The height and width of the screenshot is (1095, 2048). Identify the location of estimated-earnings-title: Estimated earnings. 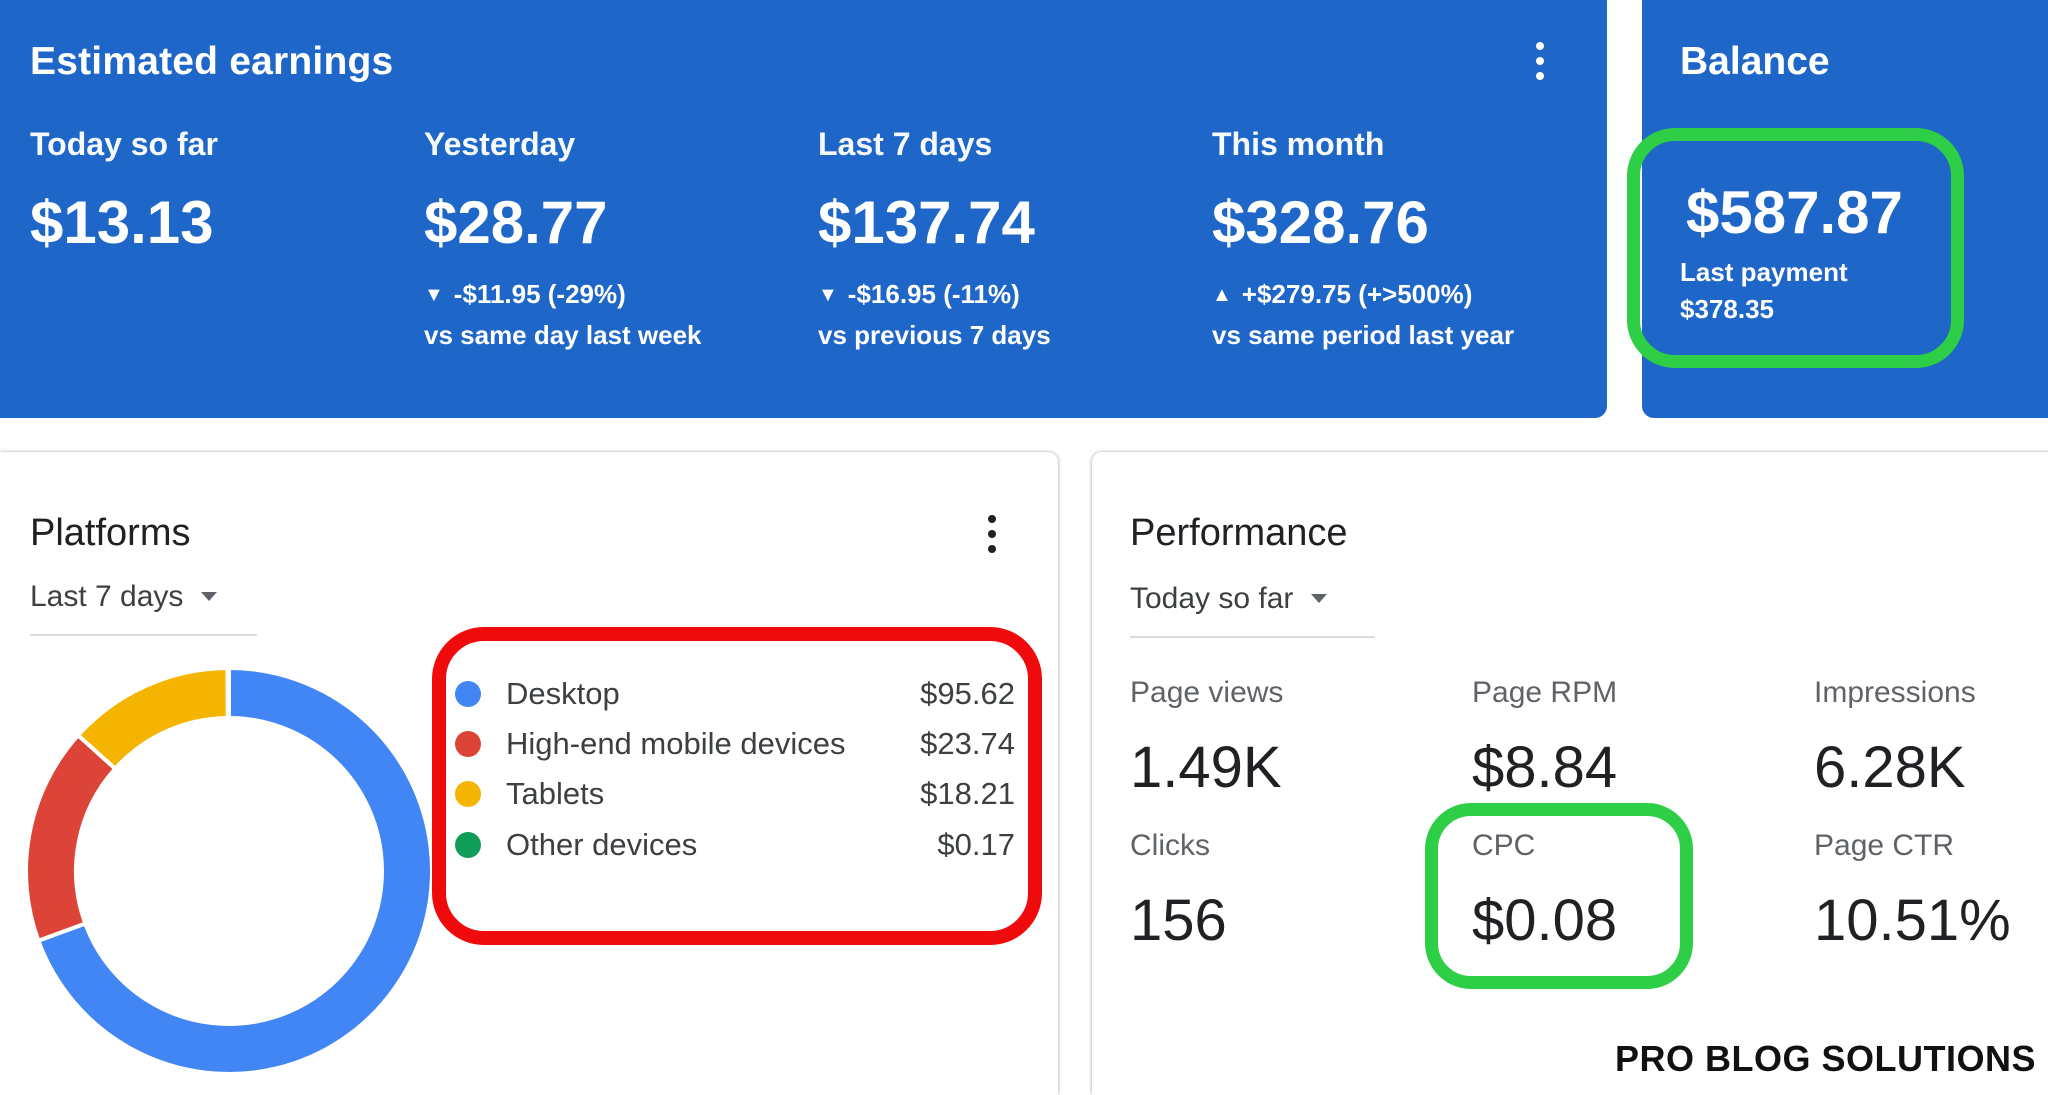
(212, 61).